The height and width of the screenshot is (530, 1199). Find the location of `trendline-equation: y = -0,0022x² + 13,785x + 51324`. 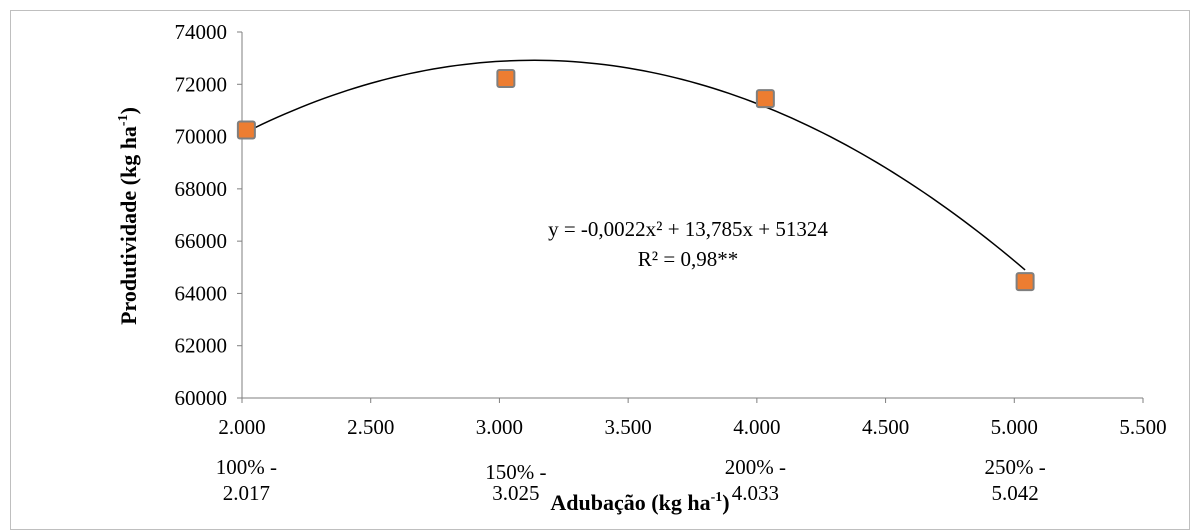

trendline-equation: y = -0,0022x² + 13,785x + 51324 is located at coordinates (688, 229).